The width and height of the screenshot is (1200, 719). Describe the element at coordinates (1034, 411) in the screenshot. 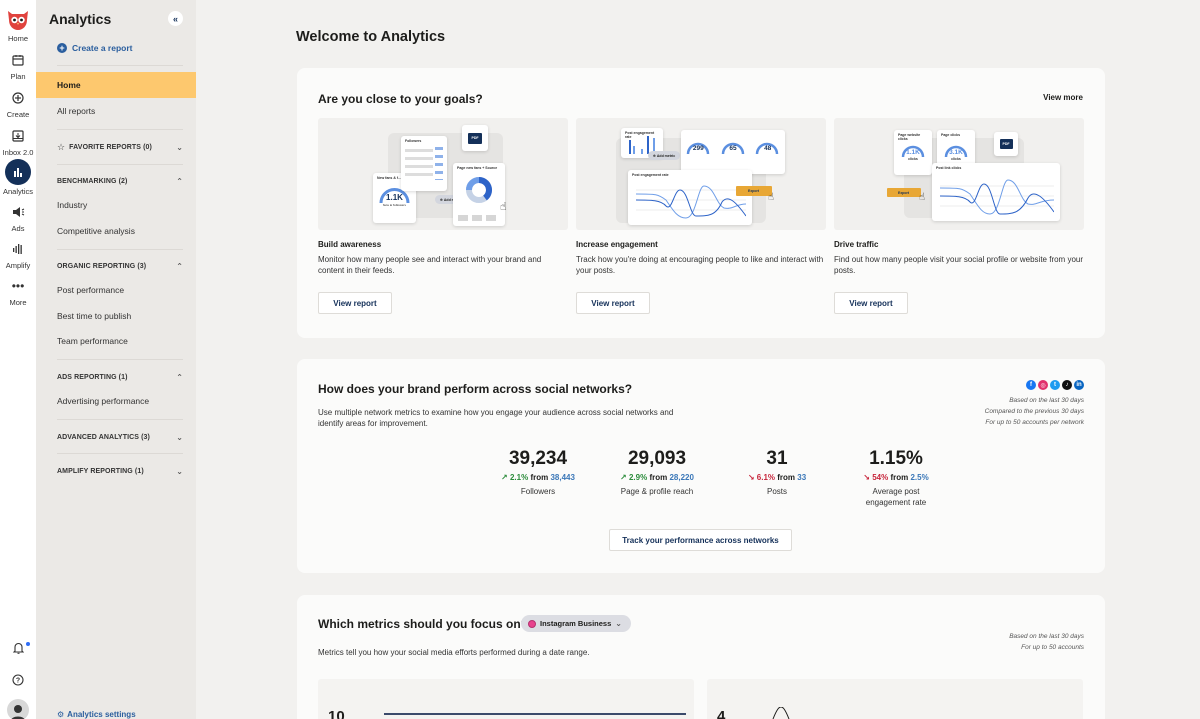

I see `note: Compared to the previous 30 days` at that location.